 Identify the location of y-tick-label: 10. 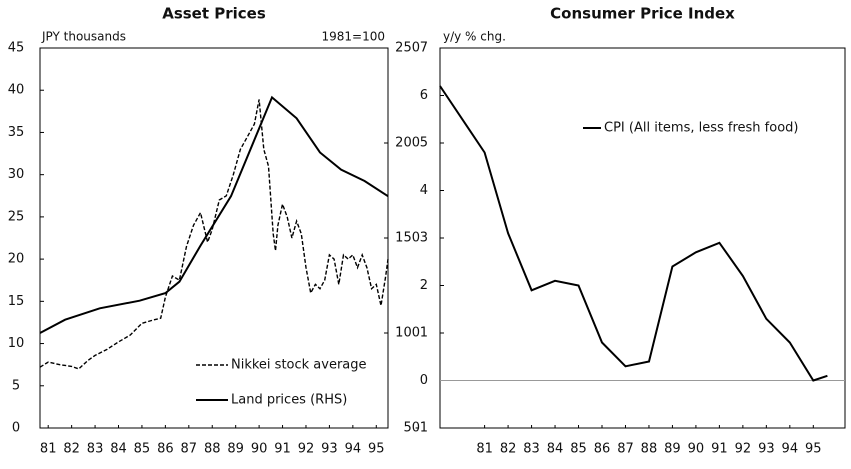
(16, 343).